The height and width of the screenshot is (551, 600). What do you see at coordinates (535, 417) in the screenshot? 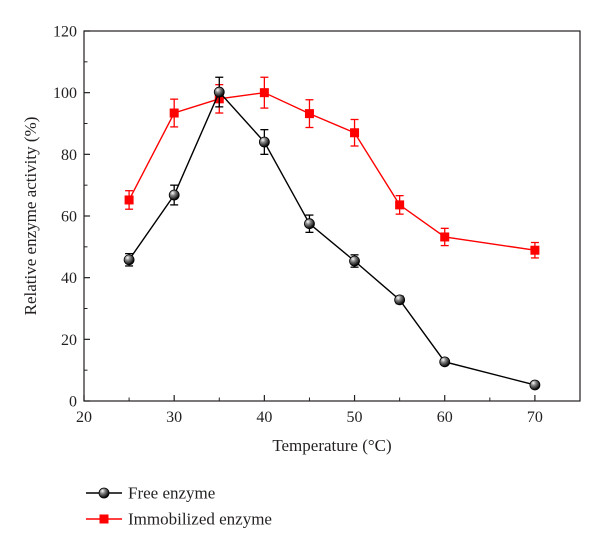
I see `x-tick-label-70: 70` at bounding box center [535, 417].